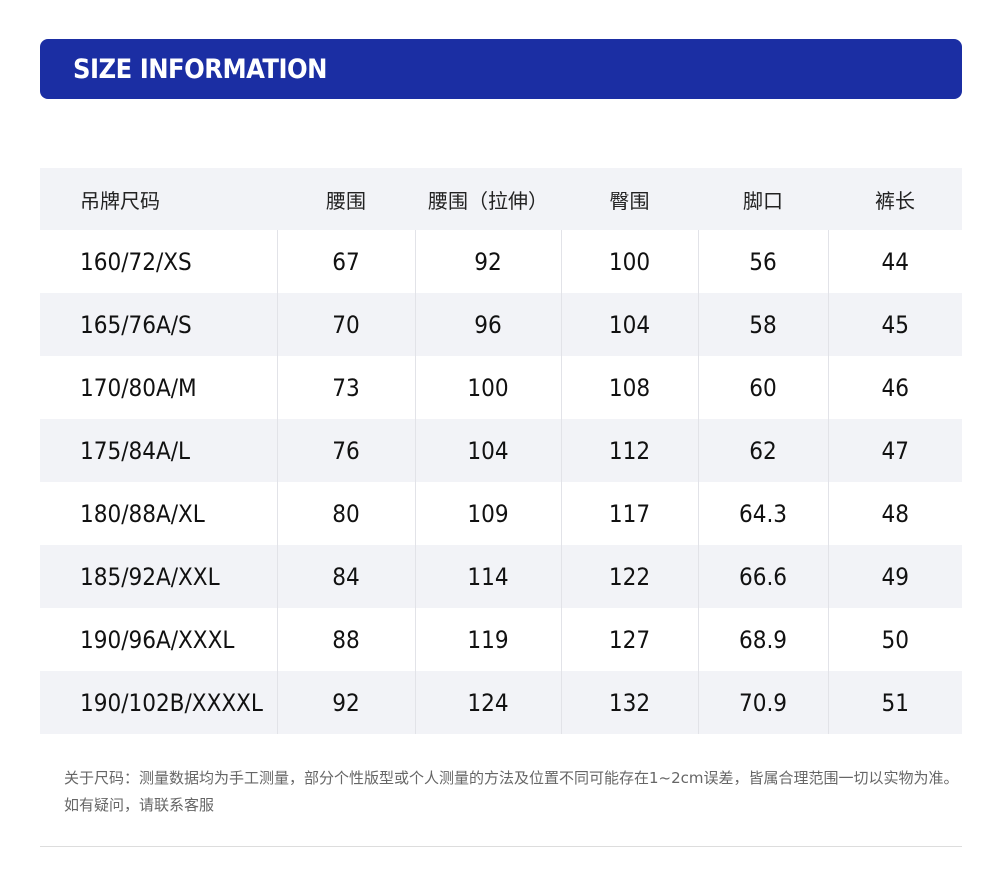 This screenshot has width=1000, height=884. Describe the element at coordinates (501, 69) in the screenshot. I see `header-banner: SIZE INFORMATION` at that location.